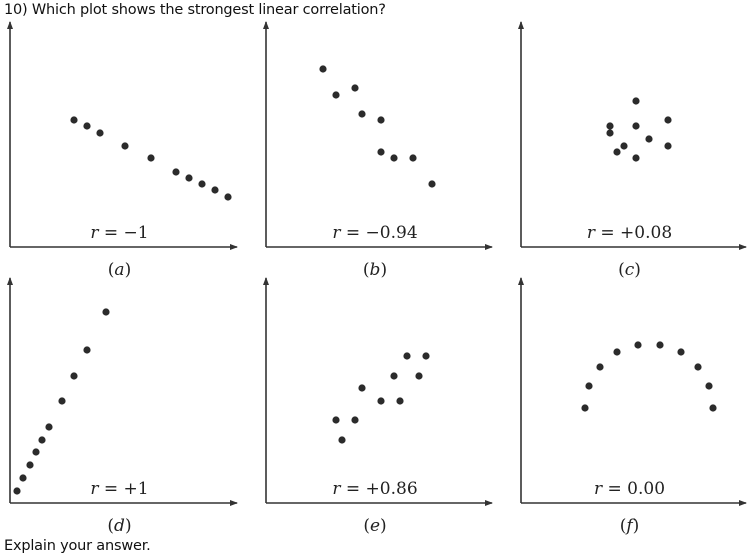 The height and width of the screenshot is (559, 750). I want to click on panel-label: (a), so click(119, 270).